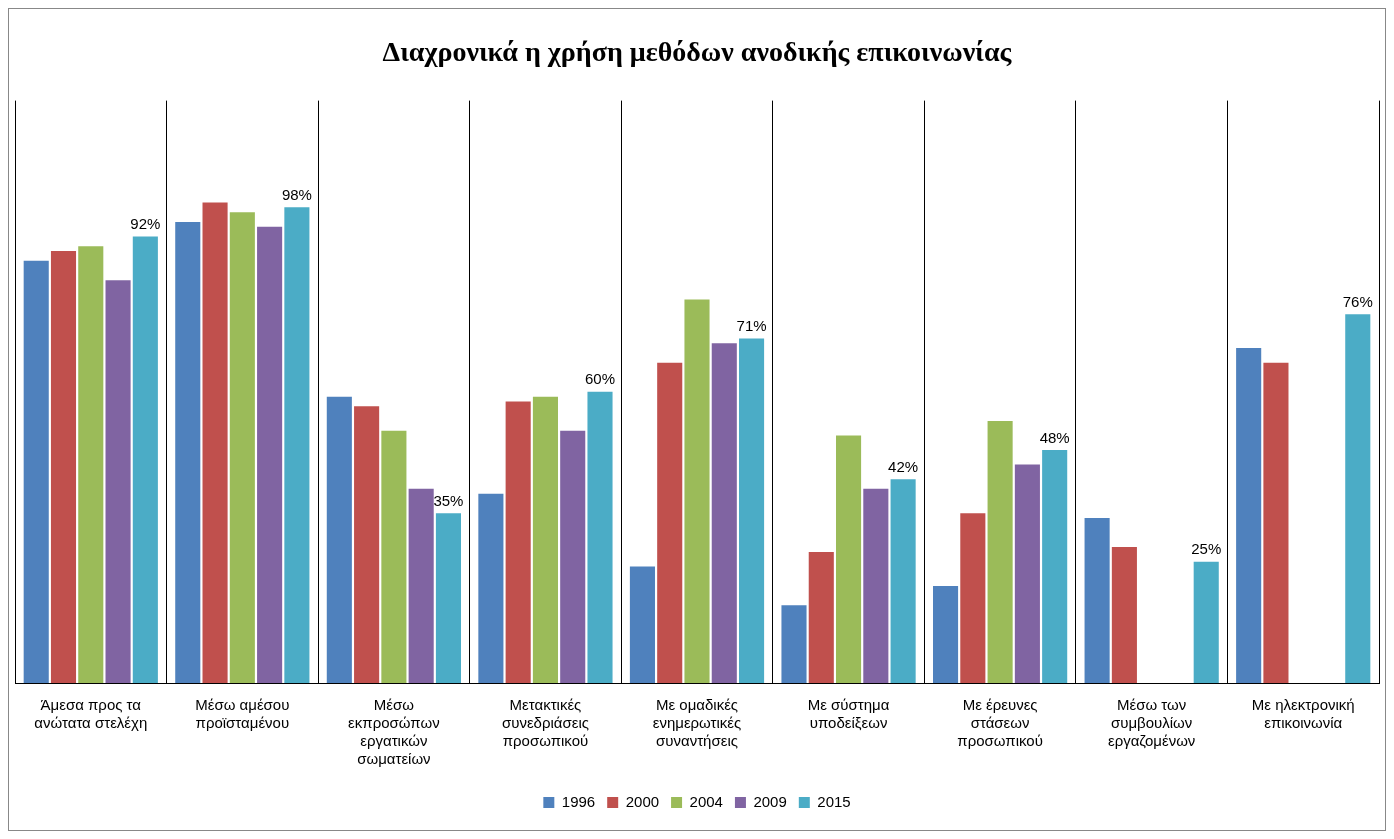 The width and height of the screenshot is (1394, 839). I want to click on legend-label: 1996, so click(578, 801).